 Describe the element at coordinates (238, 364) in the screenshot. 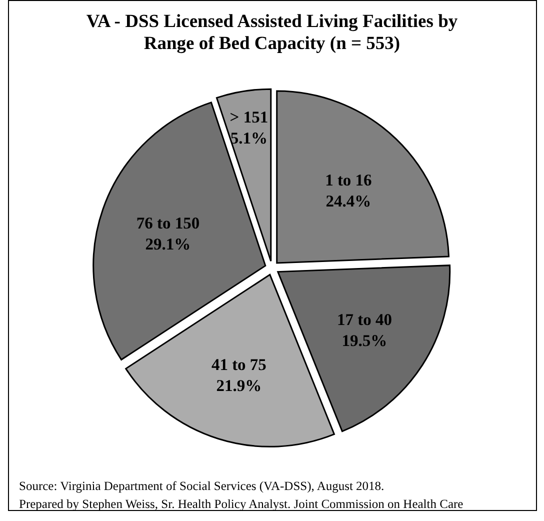

I see `slice-label: 41 to 75` at that location.